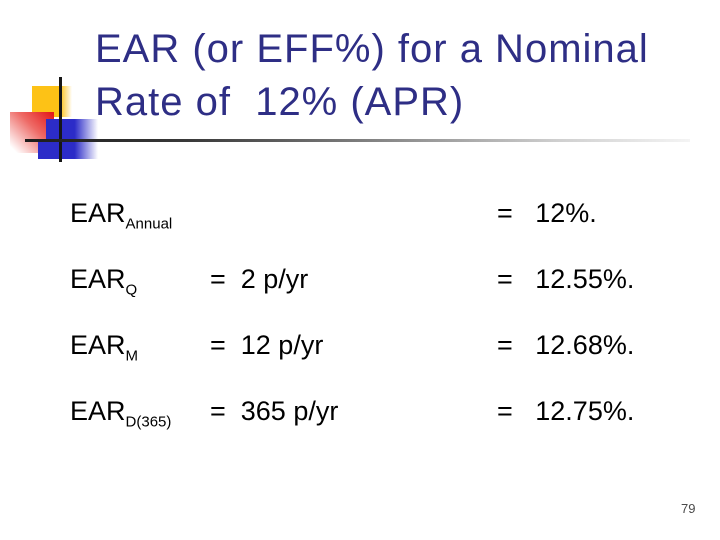  Describe the element at coordinates (566, 279) in the screenshot. I see `ear-quarterly-result: = 12.55%.` at that location.